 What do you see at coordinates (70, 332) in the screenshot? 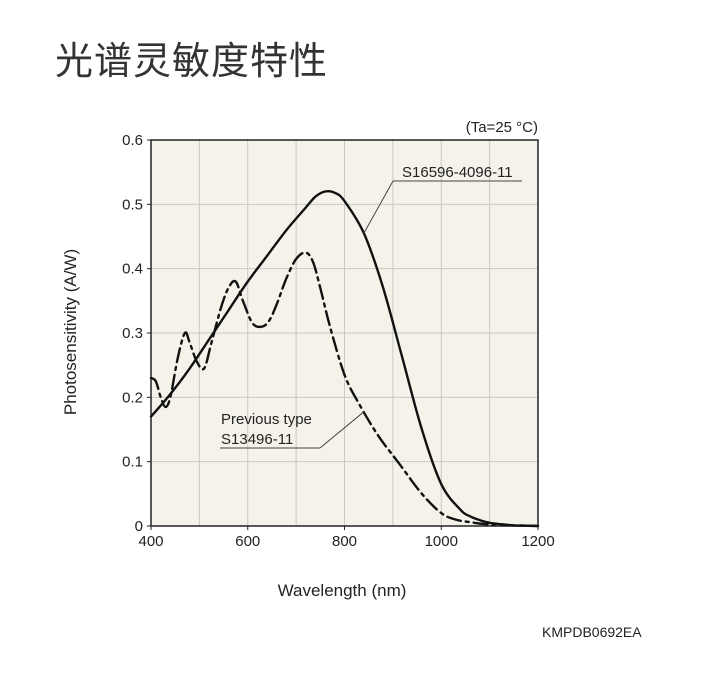
I see `y-axis-label: Photosensitivity (A/W)` at bounding box center [70, 332].